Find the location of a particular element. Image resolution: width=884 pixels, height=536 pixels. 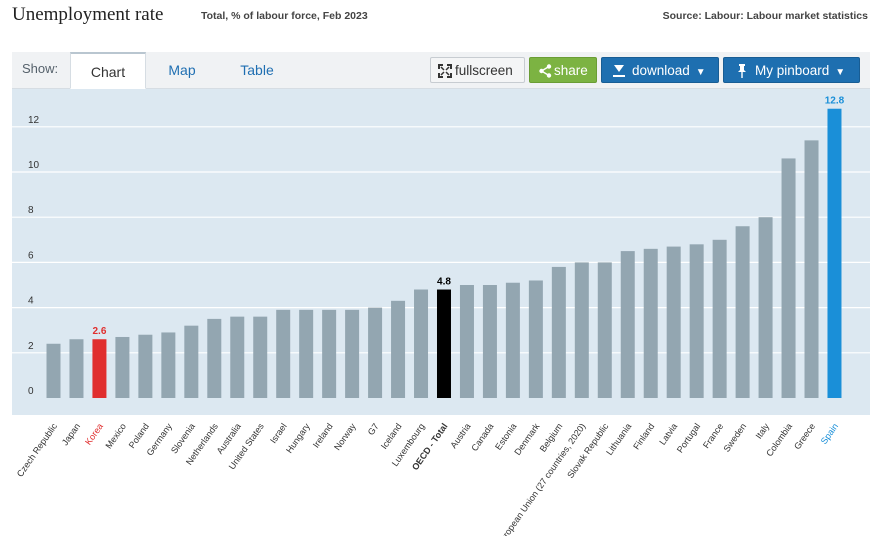

download-icon is located at coordinates (619, 71).